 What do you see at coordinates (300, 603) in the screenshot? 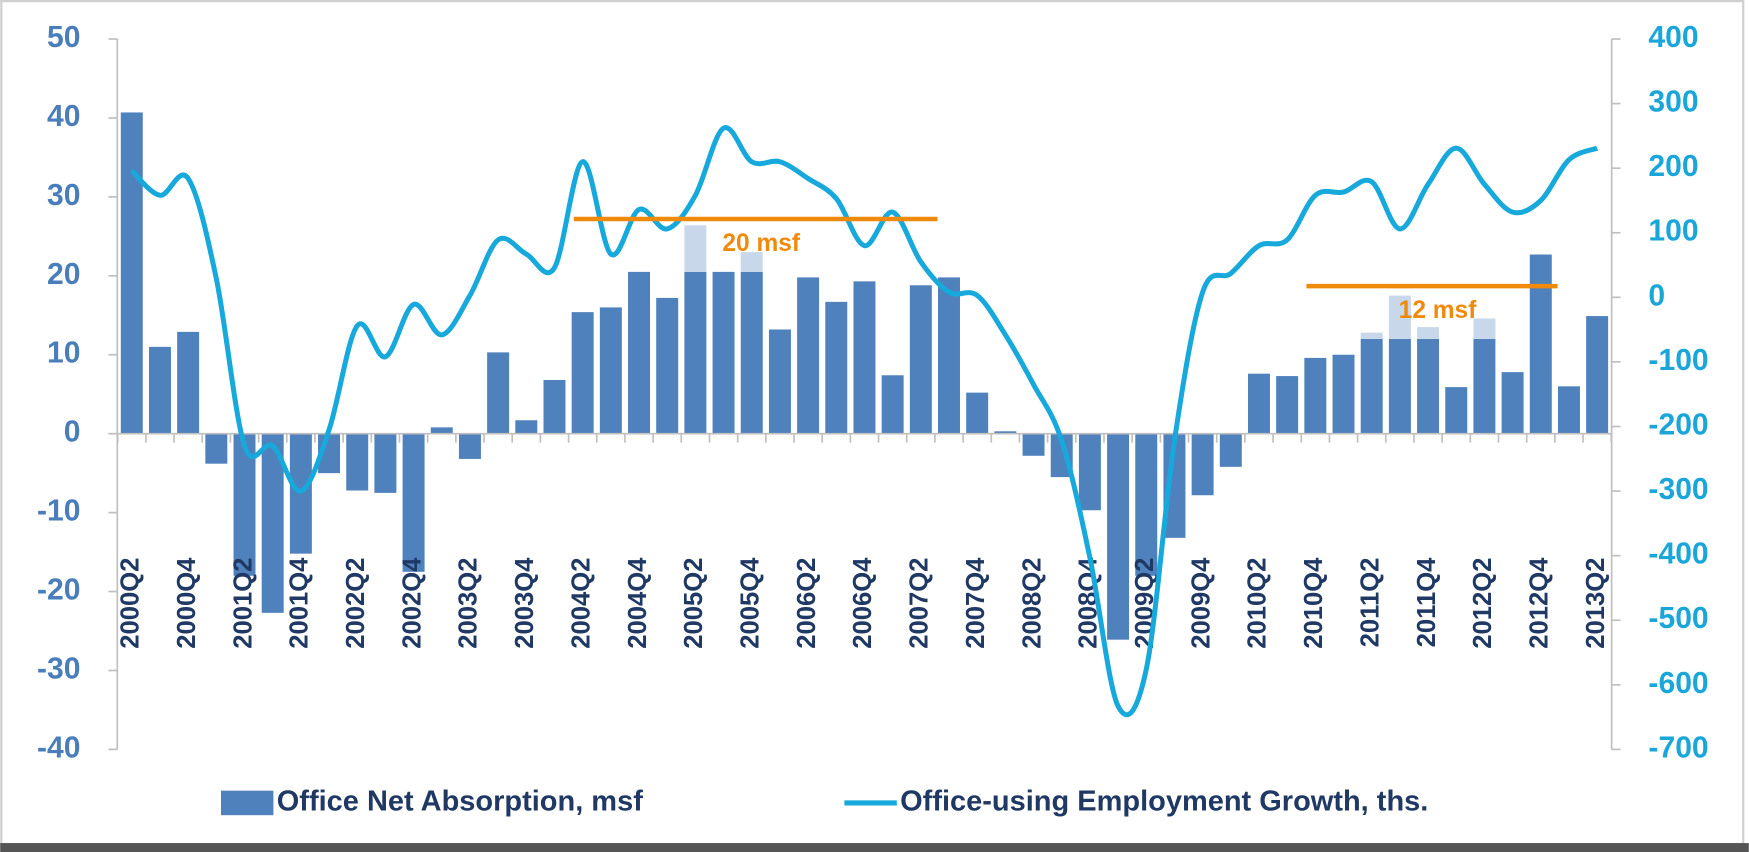
I see `x-tick-label: 2001Q4` at bounding box center [300, 603].